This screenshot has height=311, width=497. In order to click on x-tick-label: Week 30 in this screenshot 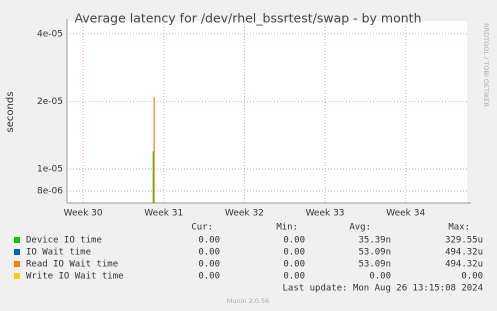, I will do `click(83, 214)`.